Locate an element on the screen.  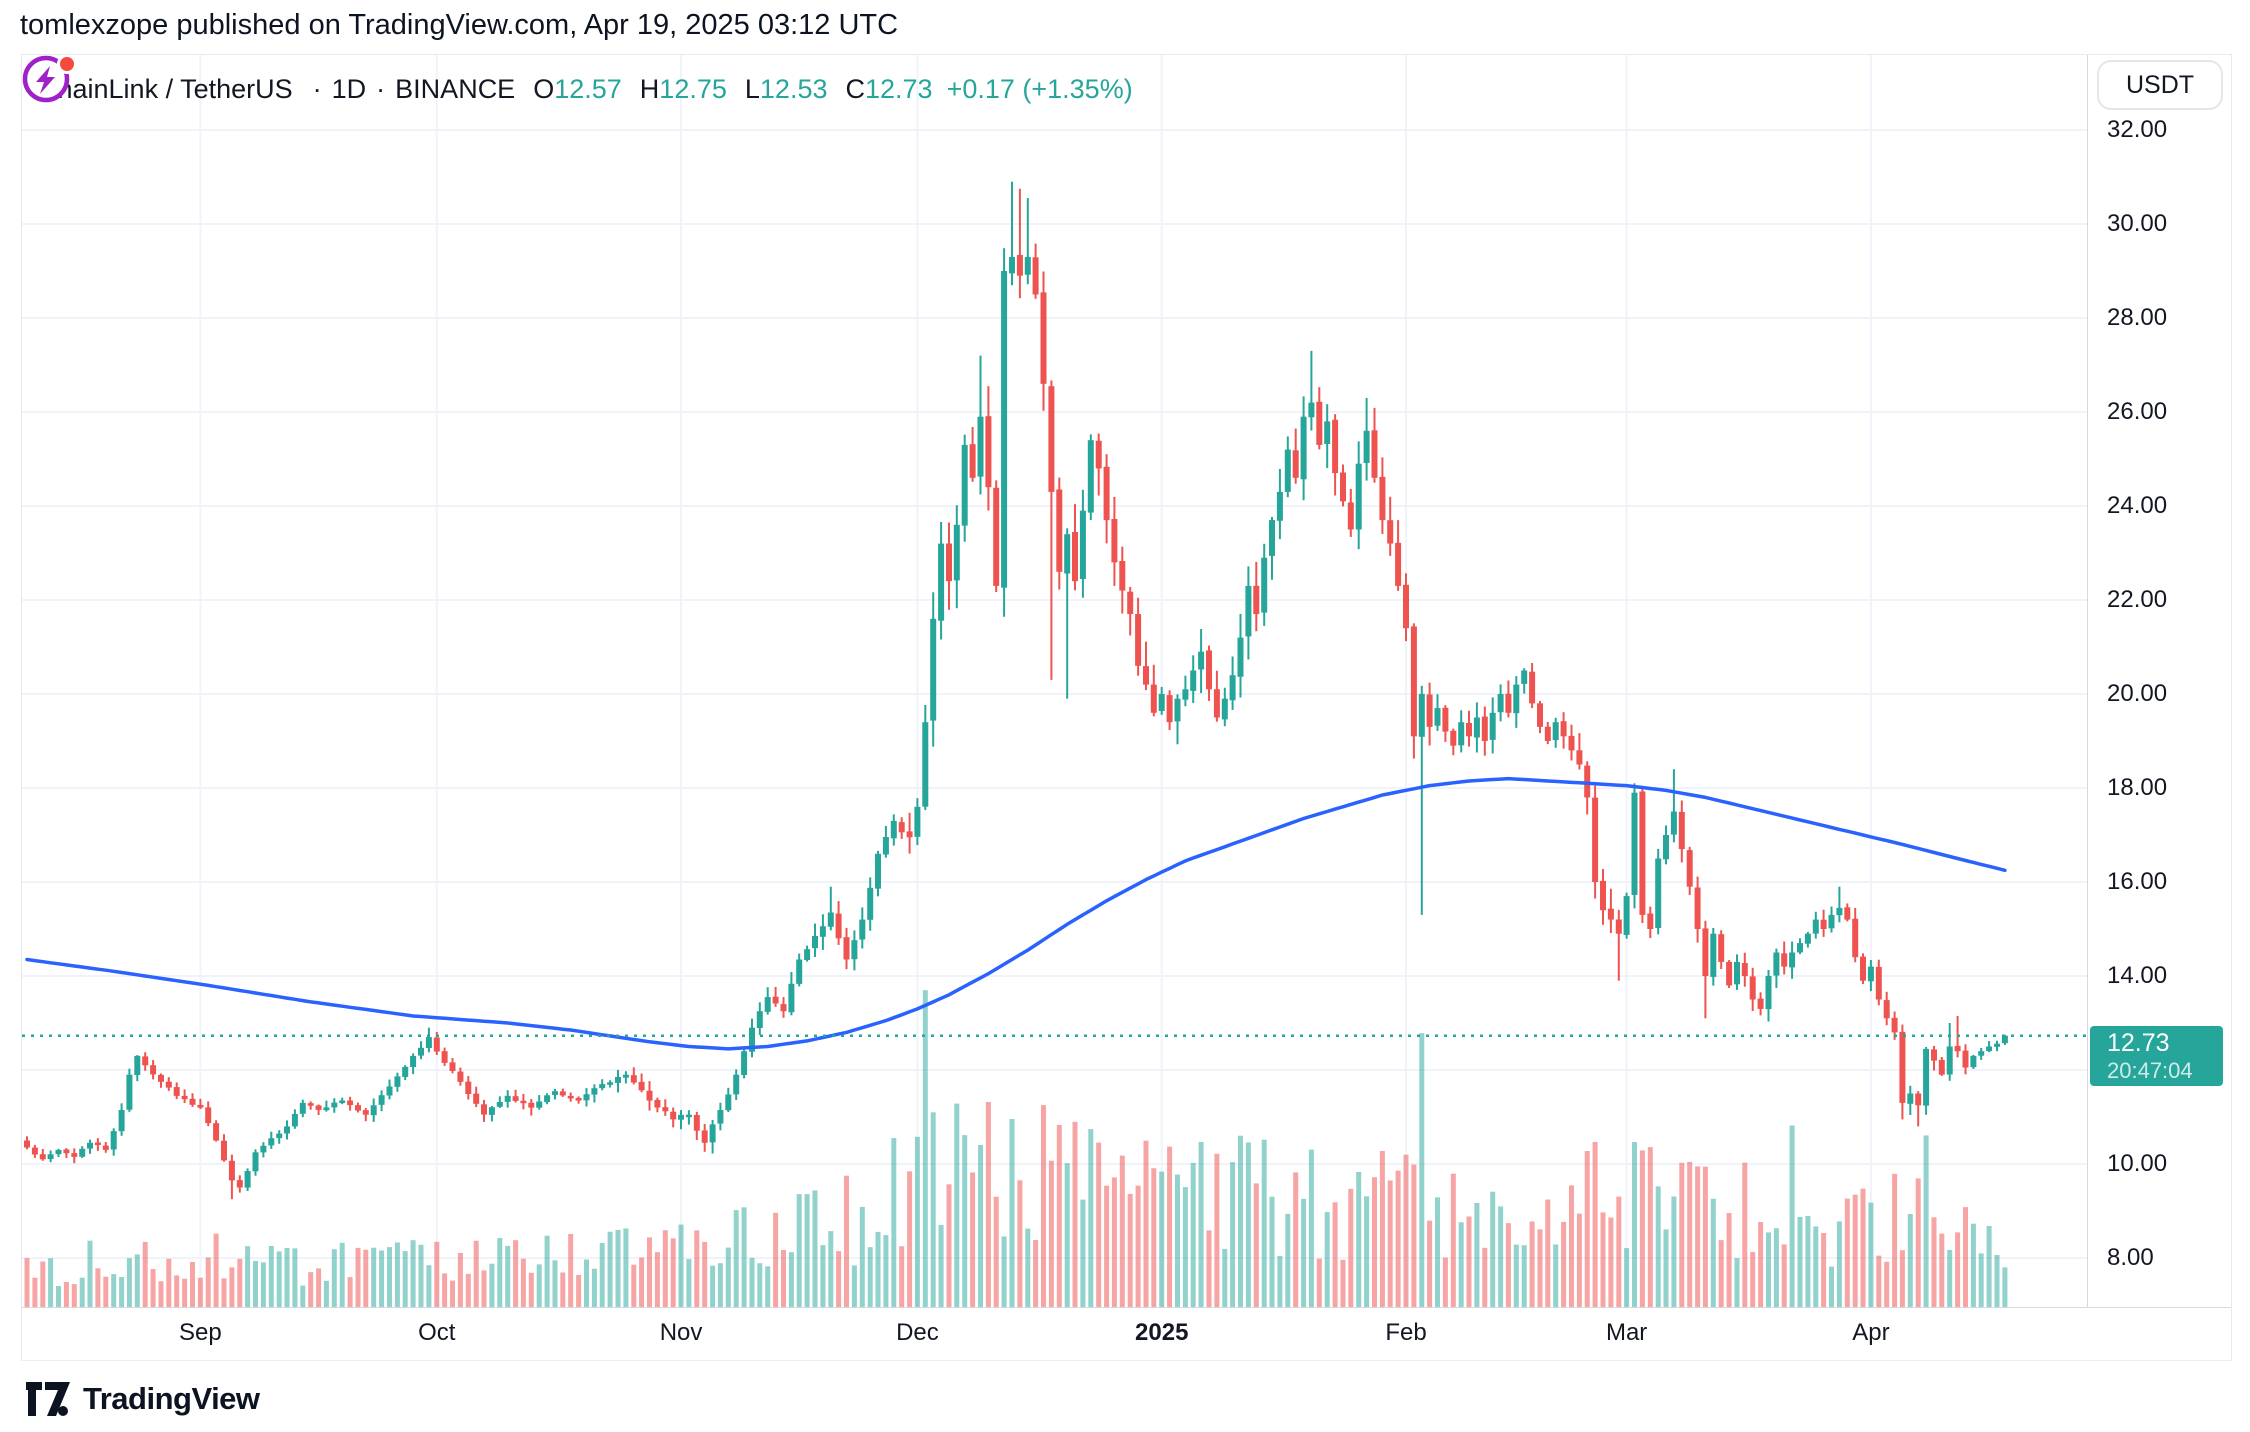
tradingview-attribution: TradingView is located at coordinates (142, 1399).